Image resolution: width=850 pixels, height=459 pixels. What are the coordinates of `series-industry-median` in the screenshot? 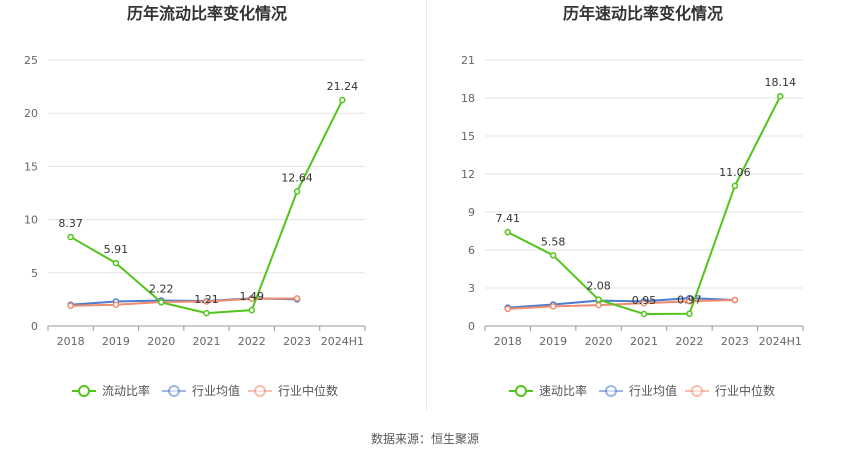 It's located at (621, 304).